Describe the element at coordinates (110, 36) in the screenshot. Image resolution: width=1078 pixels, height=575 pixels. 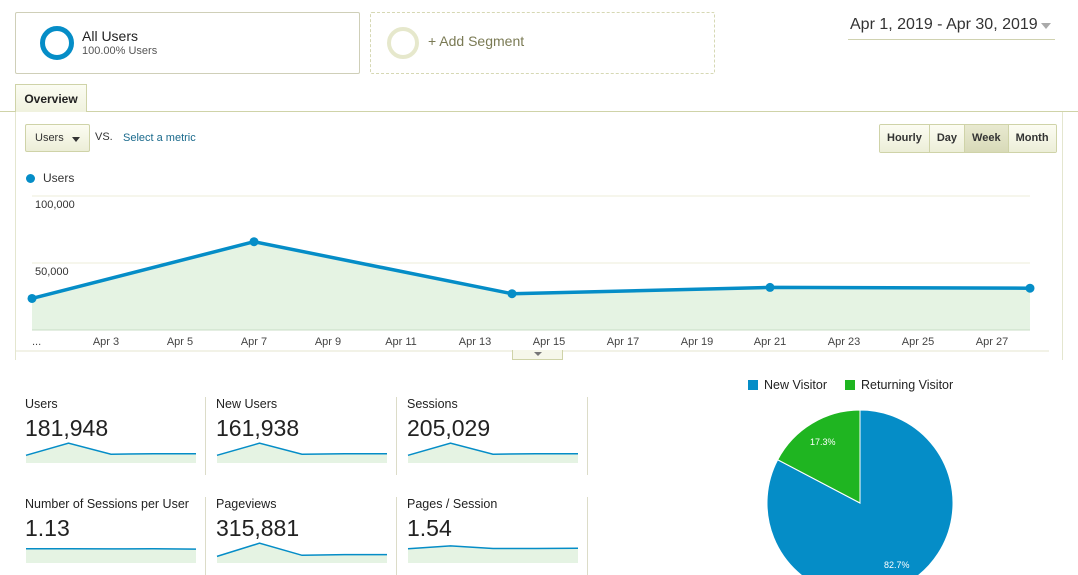
I see `segment-title: All Users` at that location.